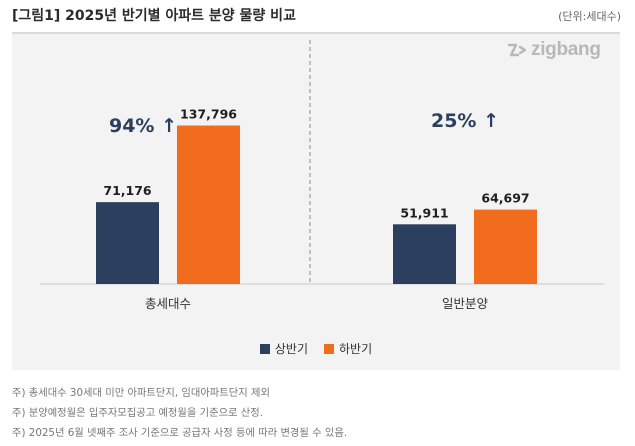 The width and height of the screenshot is (635, 446). I want to click on legend: 상반기 하반기, so click(316, 348).